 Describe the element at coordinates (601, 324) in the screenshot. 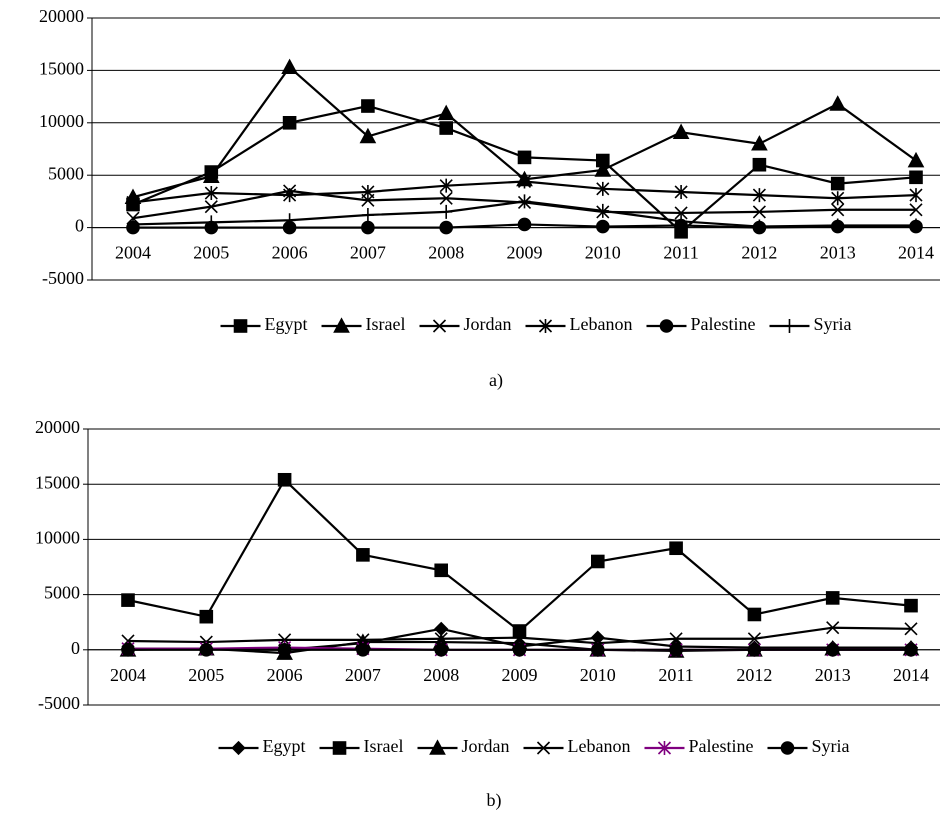

I see `legend-label: Lebanon` at that location.